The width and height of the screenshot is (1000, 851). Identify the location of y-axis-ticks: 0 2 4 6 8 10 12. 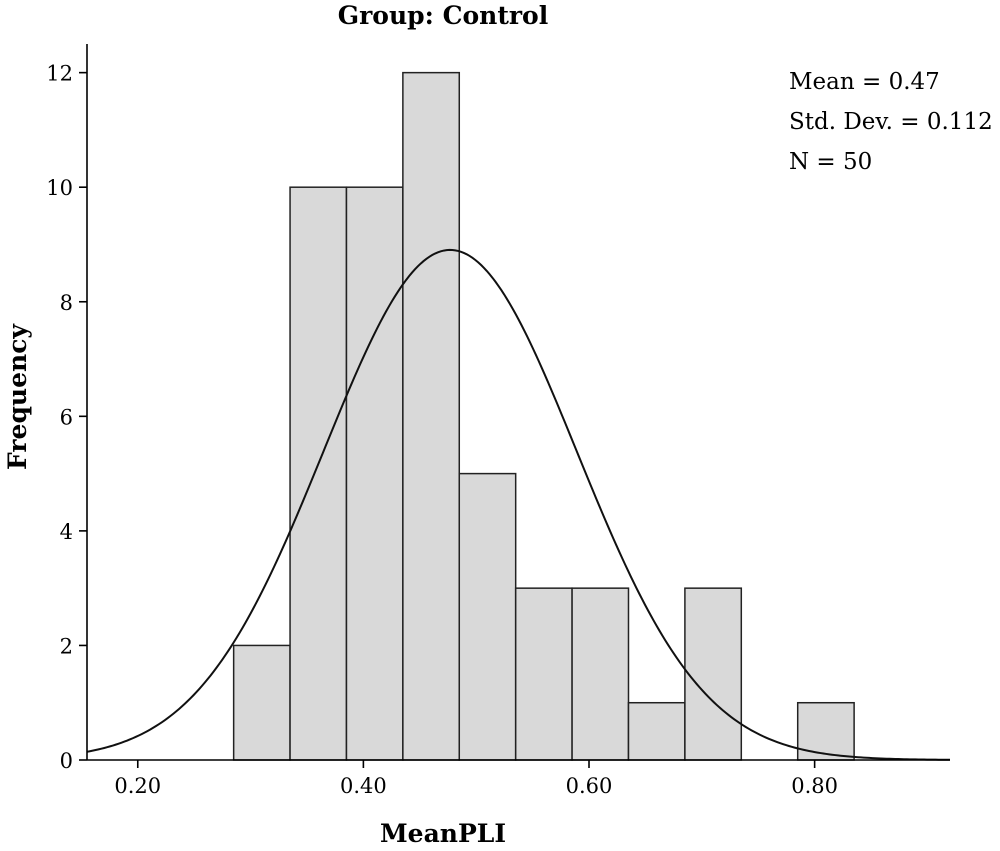
(66, 417).